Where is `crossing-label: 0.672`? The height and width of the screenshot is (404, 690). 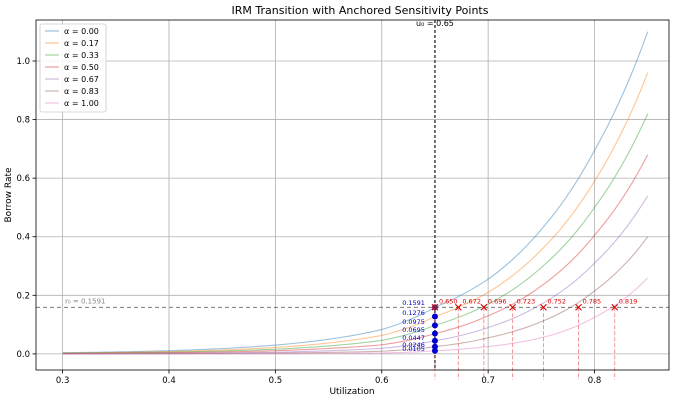
crossing-label: 0.672 is located at coordinates (471, 301).